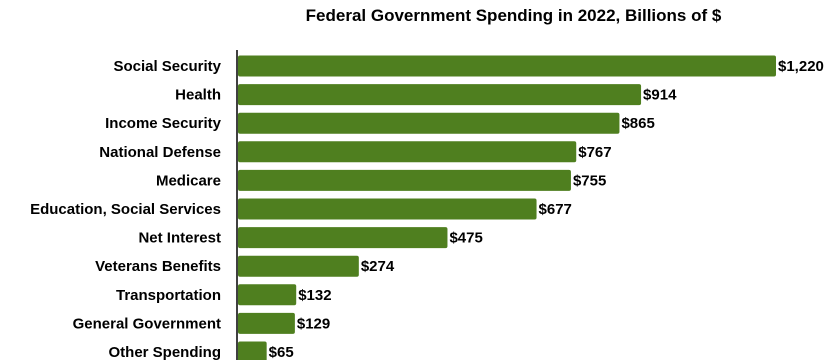 This screenshot has width=831, height=360. What do you see at coordinates (660, 95) in the screenshot?
I see `value-label: $914` at bounding box center [660, 95].